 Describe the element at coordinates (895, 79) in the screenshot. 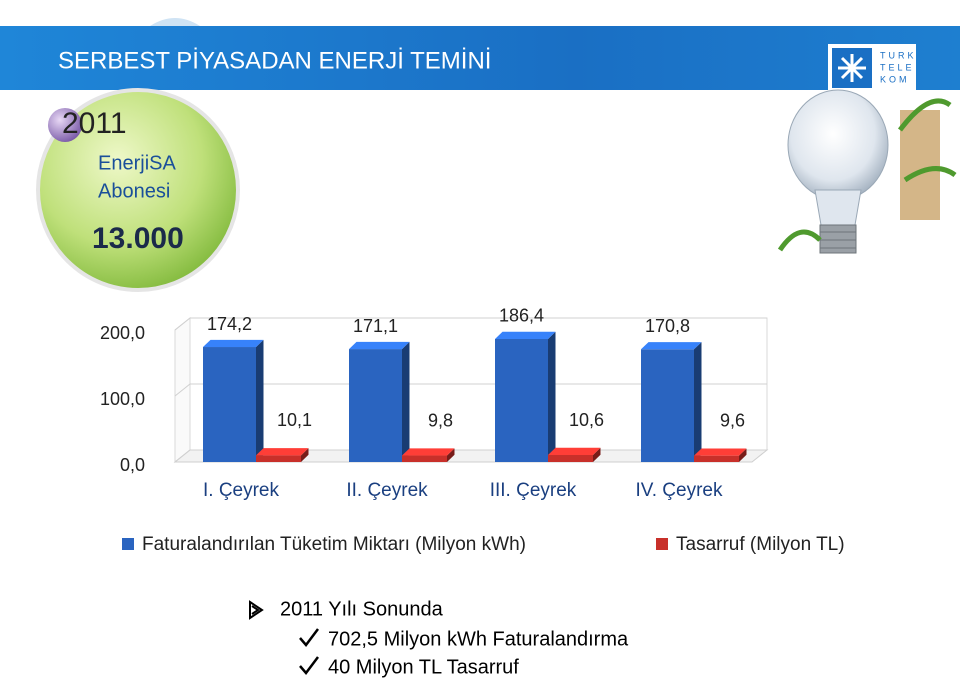

I see `logo-text: KOM` at that location.